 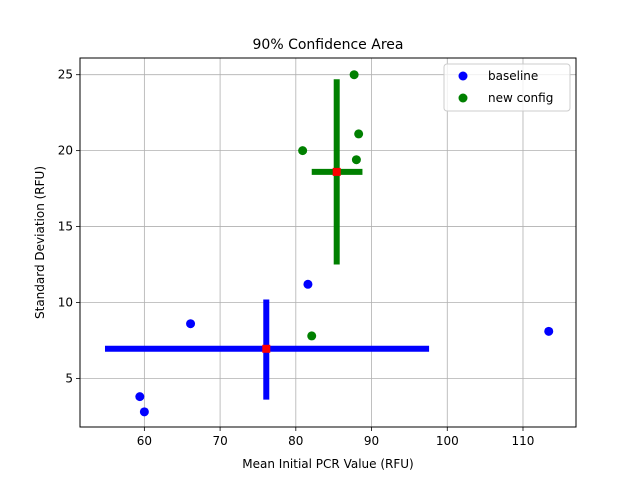 I want to click on y-tick-label: 10, so click(x=65, y=302).